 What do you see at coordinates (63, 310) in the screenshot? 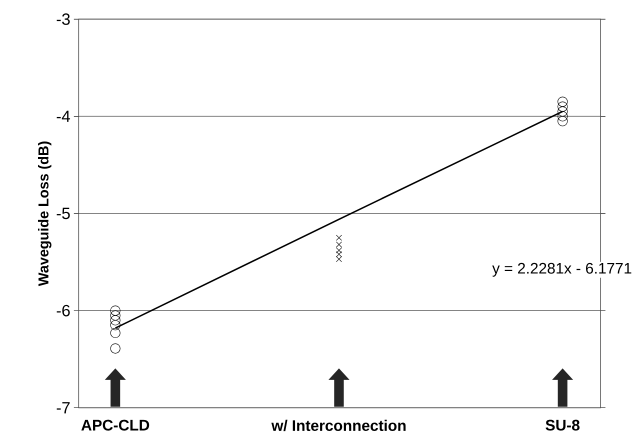
I see `y-tick-label: -6` at bounding box center [63, 310].